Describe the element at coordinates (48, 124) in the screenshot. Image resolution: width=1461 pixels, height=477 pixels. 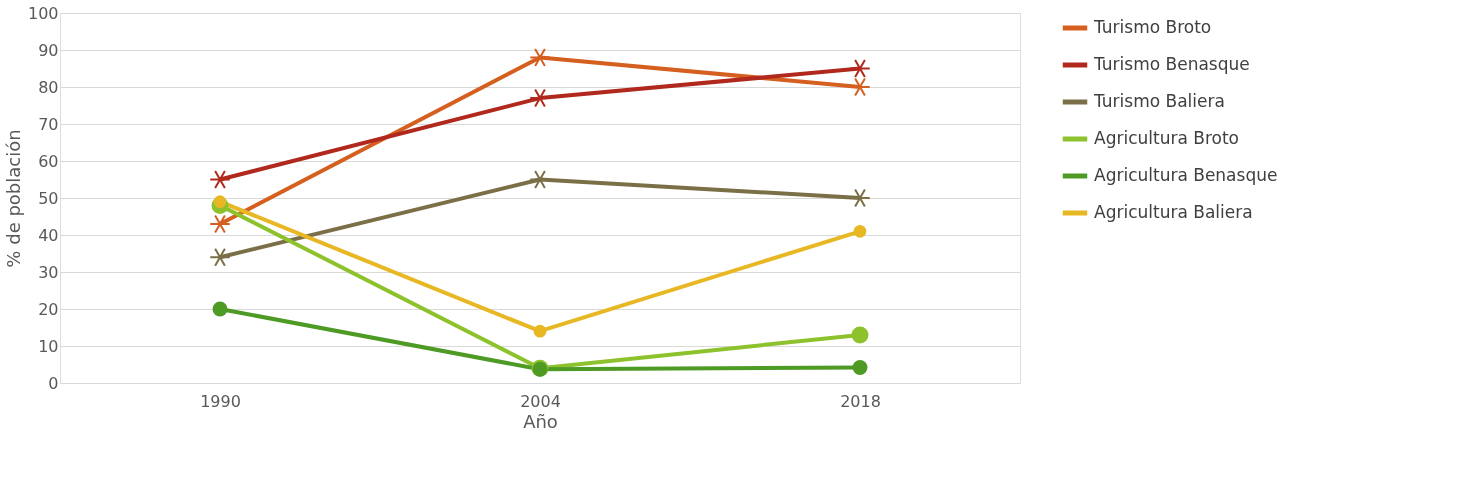
I see `y-tick-label: 70` at that location.